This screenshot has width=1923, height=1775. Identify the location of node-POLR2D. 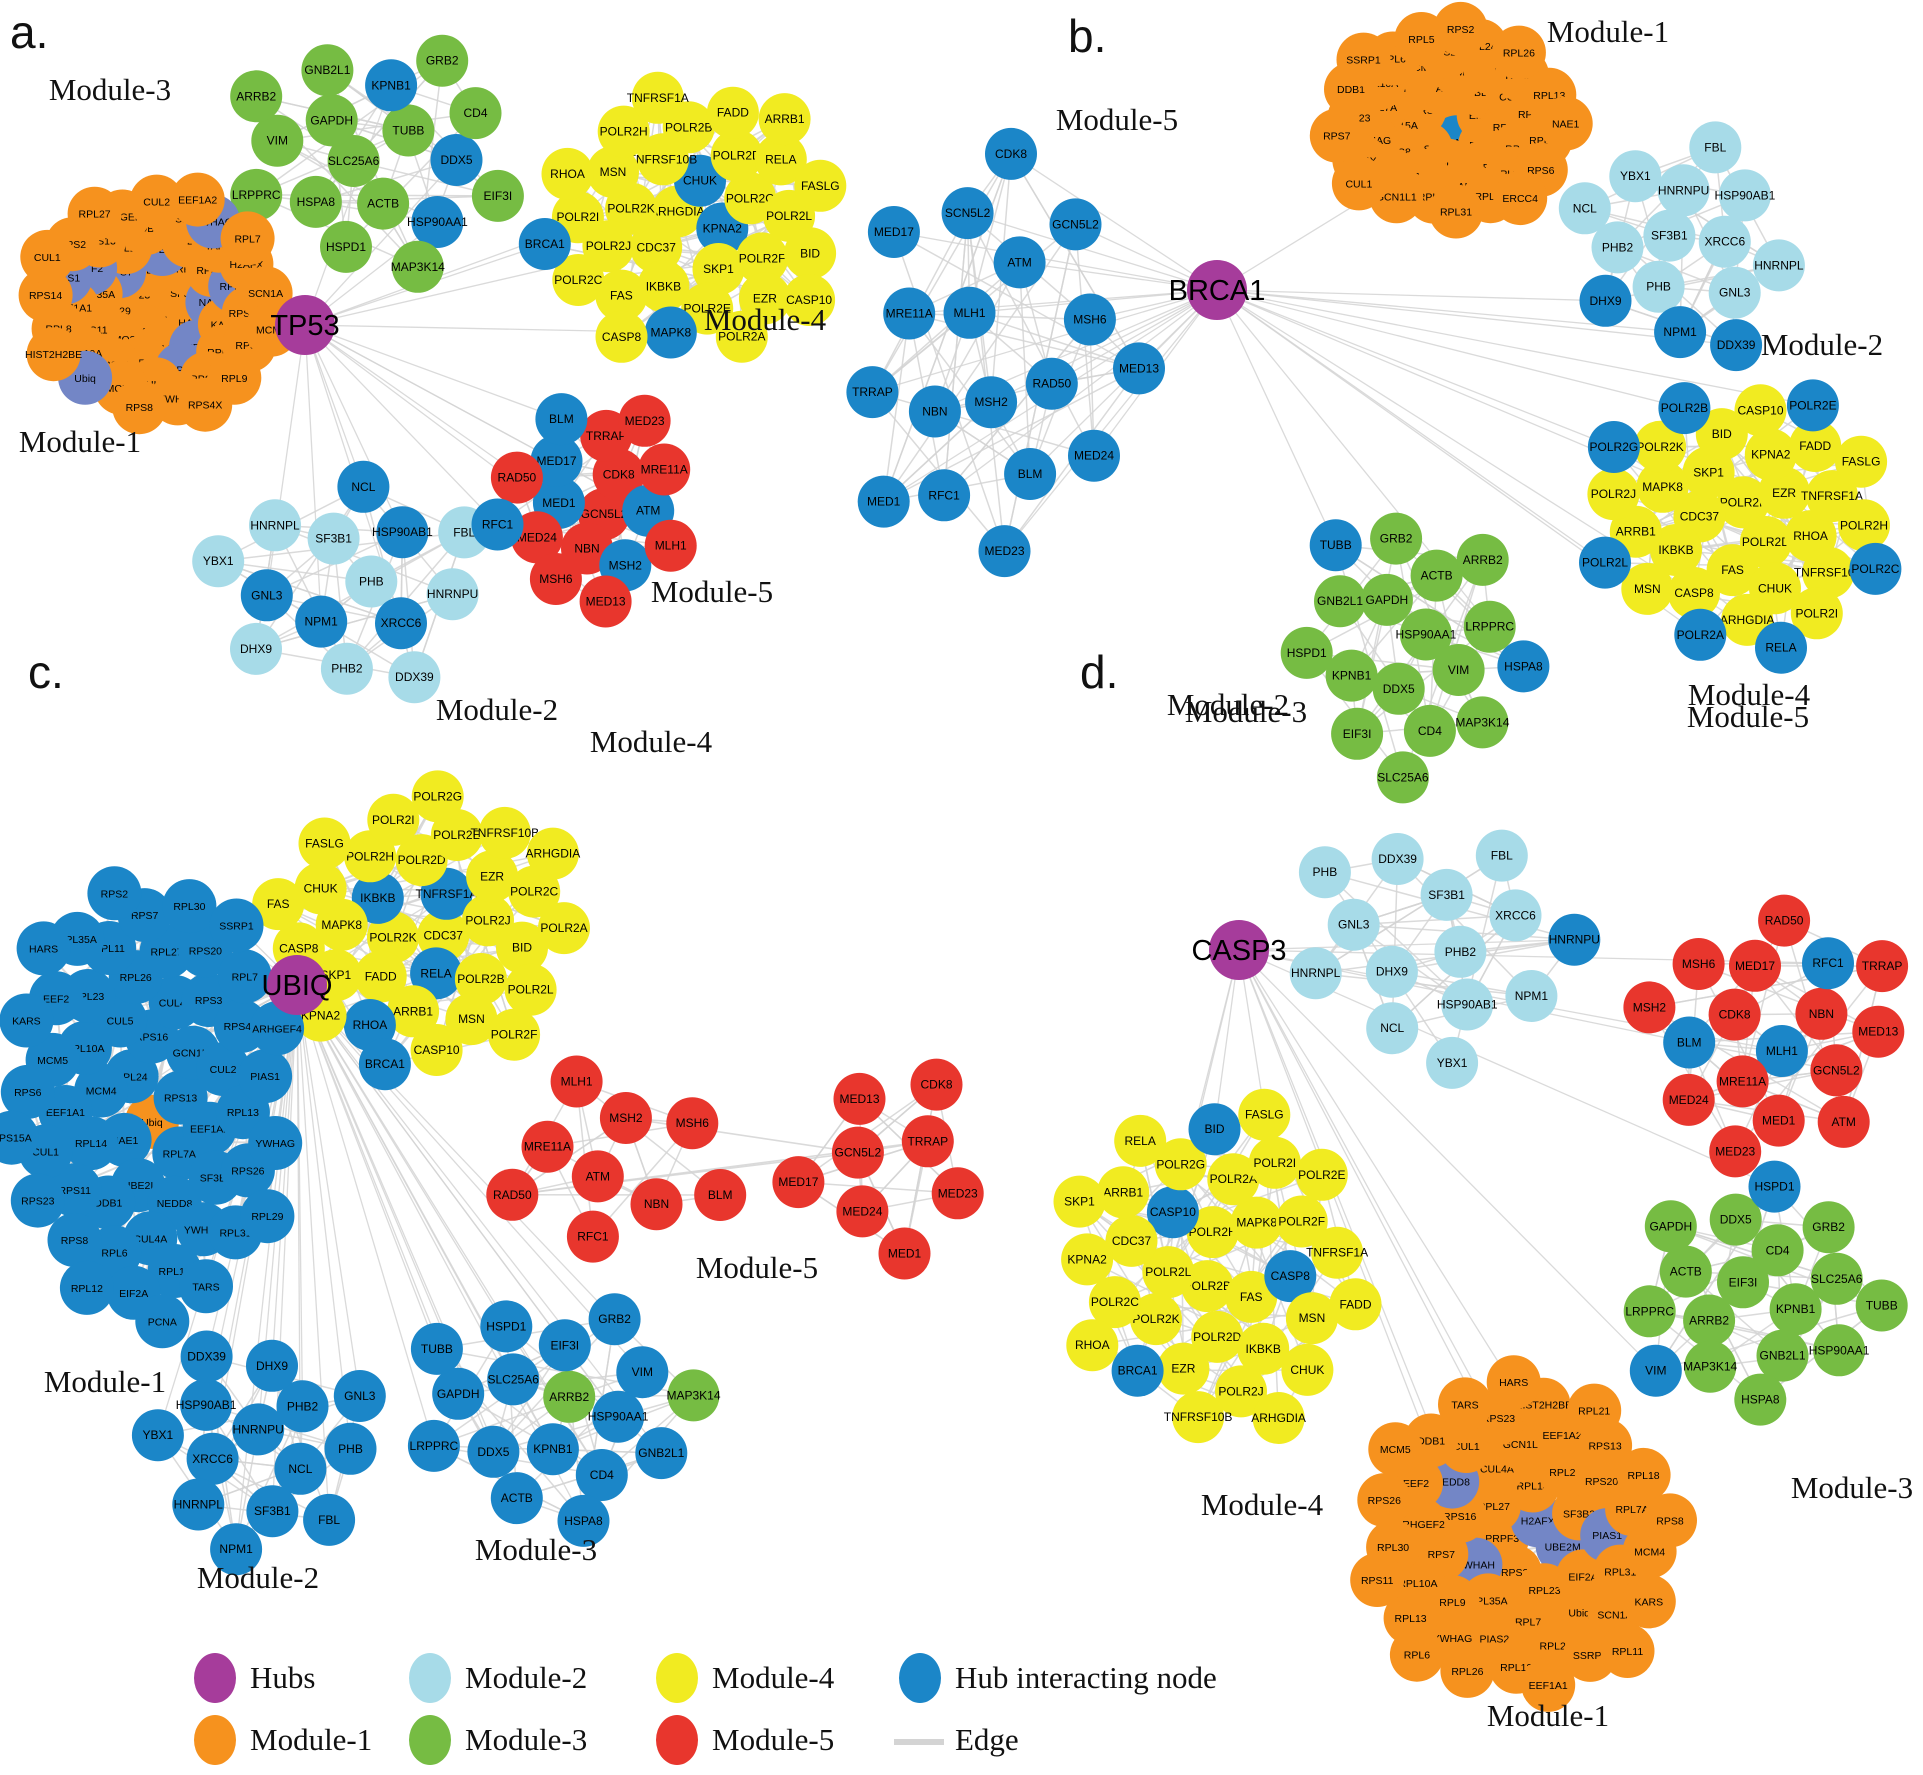
(736, 155).